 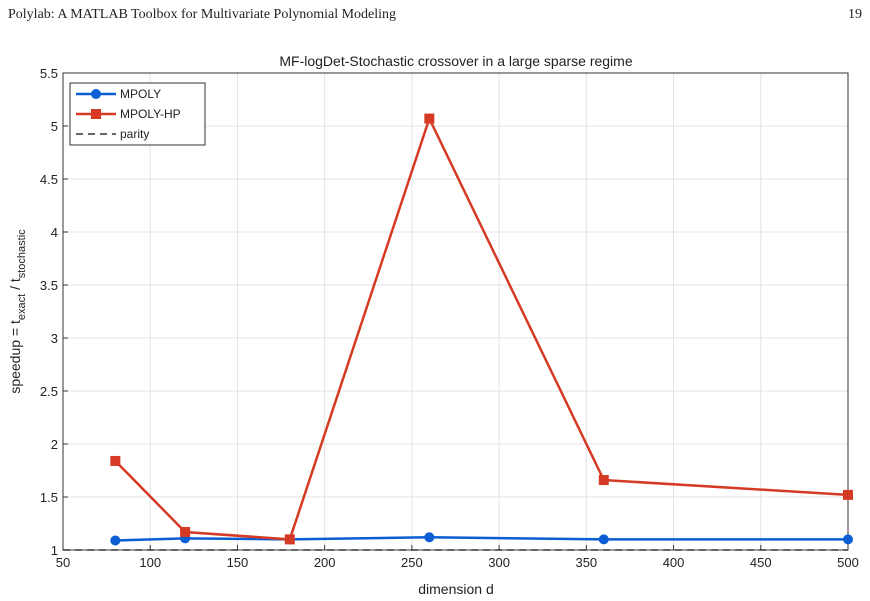 I want to click on y-label-part: stochastic, so click(x=22, y=253).